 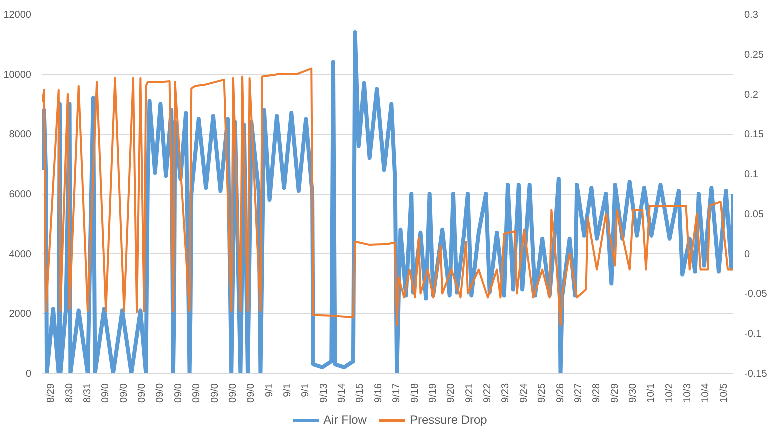 I want to click on x-tick-label: 8/31, so click(x=88, y=393).